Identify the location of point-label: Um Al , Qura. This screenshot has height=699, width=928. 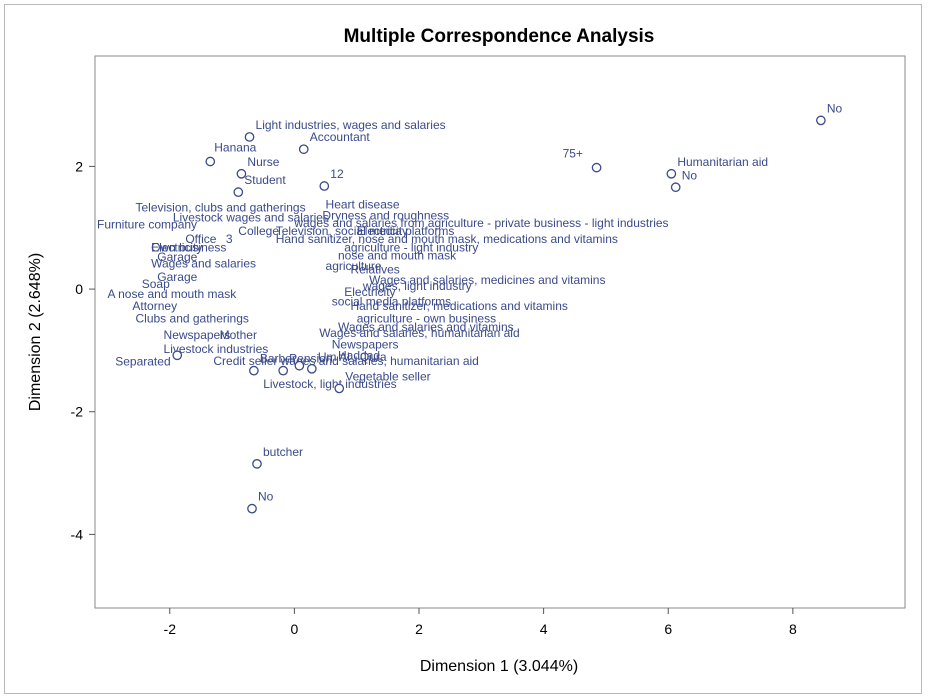
(352, 357).